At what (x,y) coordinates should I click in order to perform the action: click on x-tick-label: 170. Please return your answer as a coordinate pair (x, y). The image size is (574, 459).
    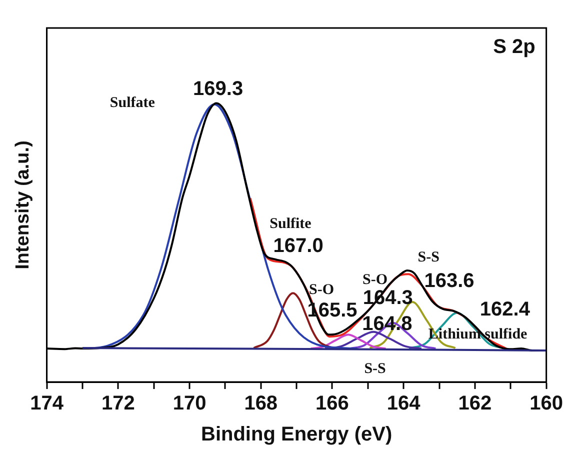
    Looking at the image, I should click on (189, 403).